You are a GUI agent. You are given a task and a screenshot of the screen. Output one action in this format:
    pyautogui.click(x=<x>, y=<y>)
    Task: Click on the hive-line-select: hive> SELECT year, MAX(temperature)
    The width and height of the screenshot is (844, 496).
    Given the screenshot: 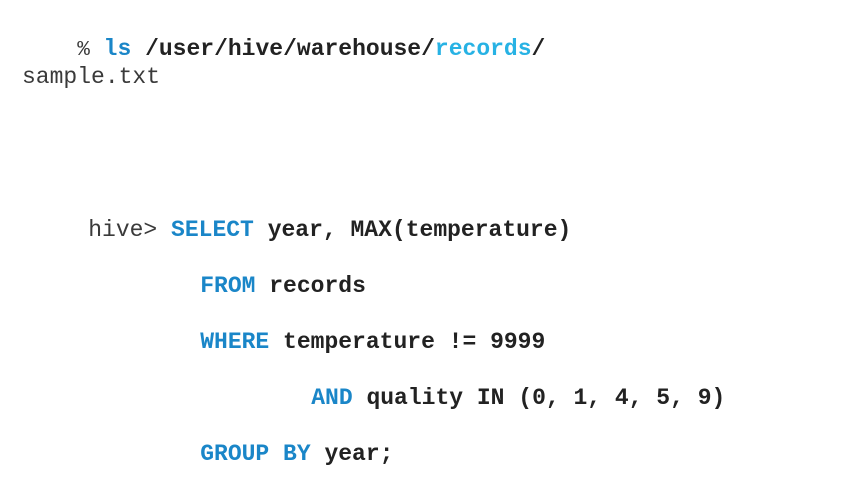 What is the action you would take?
    pyautogui.click(x=302, y=215)
    